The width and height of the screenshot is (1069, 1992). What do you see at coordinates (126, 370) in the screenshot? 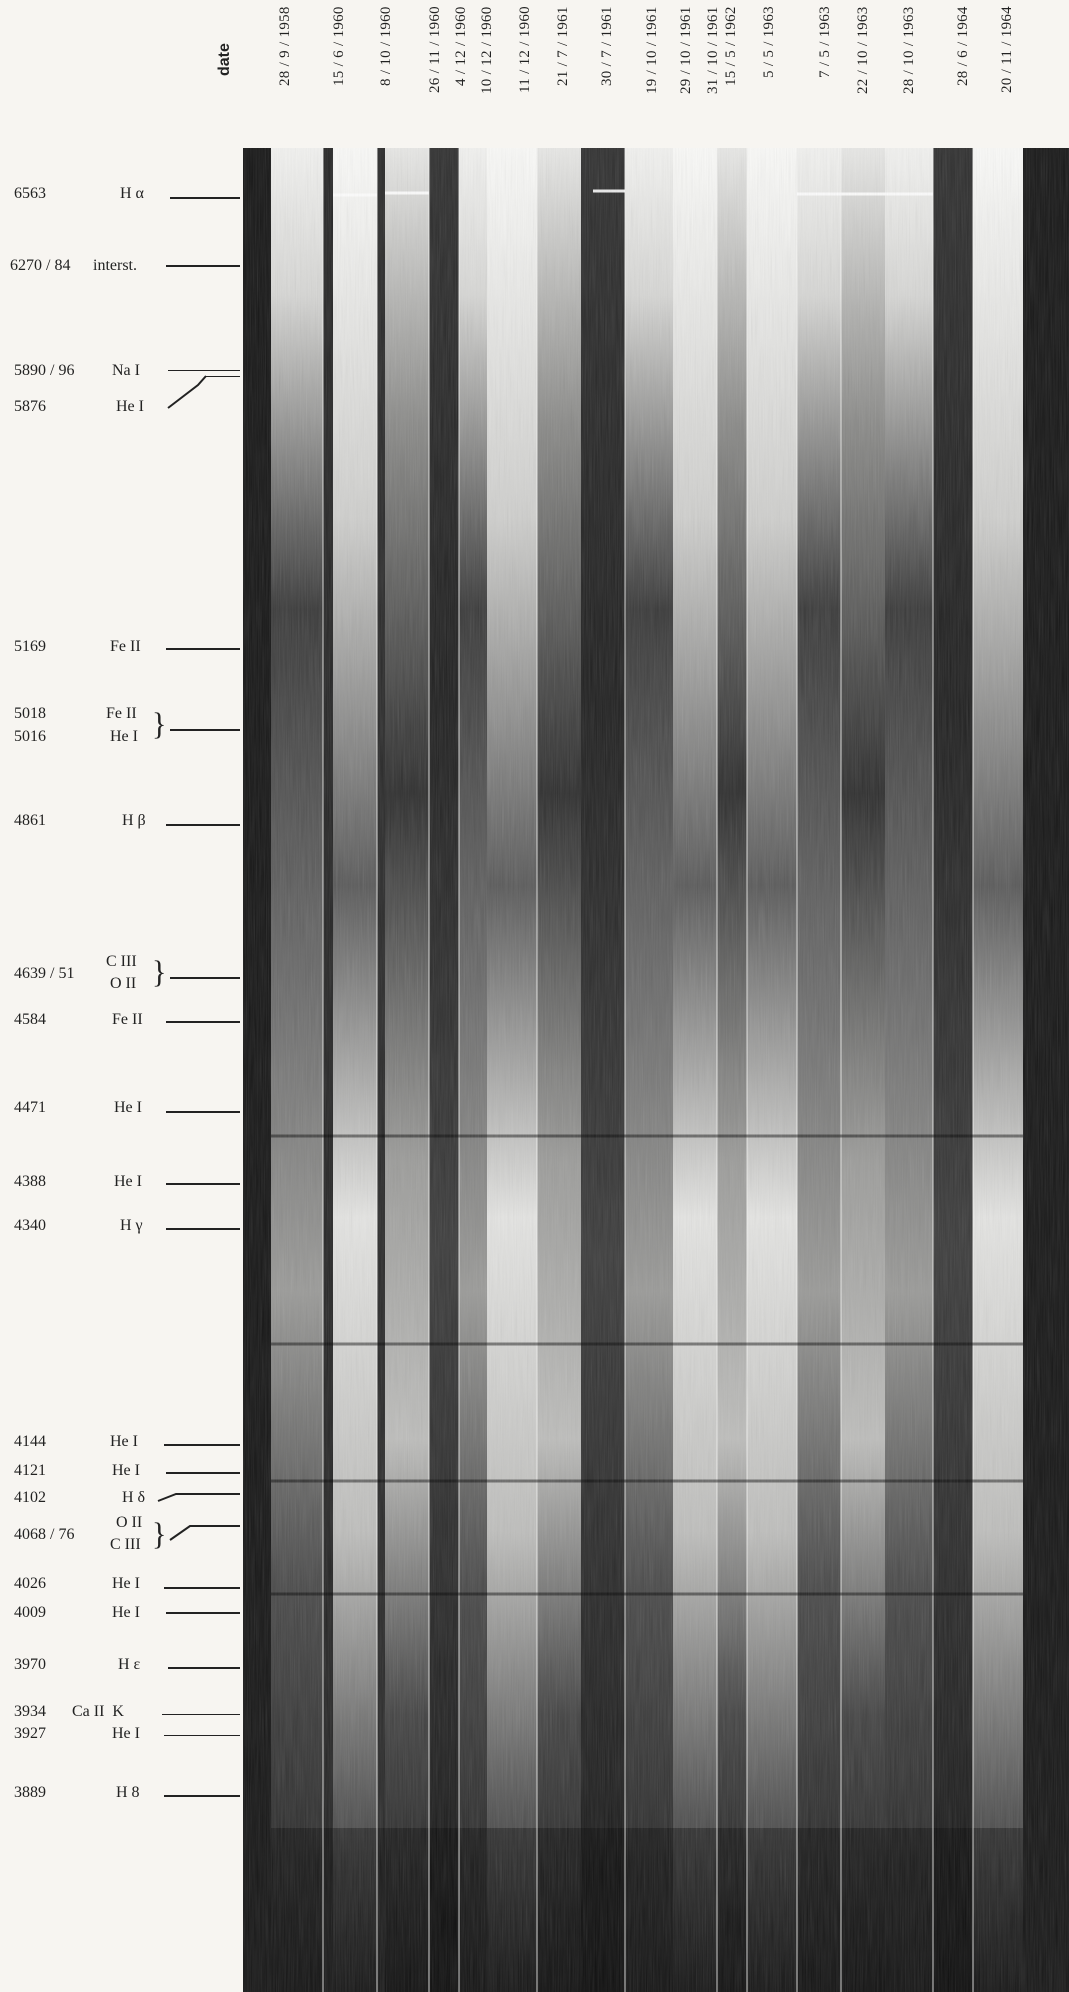
I see `ion-name: Na I` at bounding box center [126, 370].